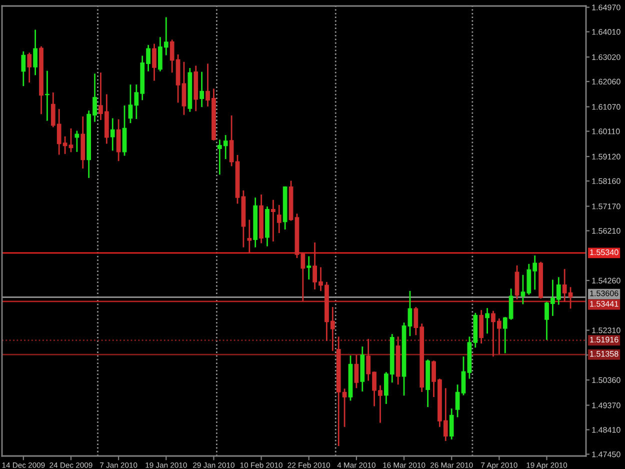 This screenshot has width=625, height=469. I want to click on y-tick-label: 1.58160, so click(606, 181).